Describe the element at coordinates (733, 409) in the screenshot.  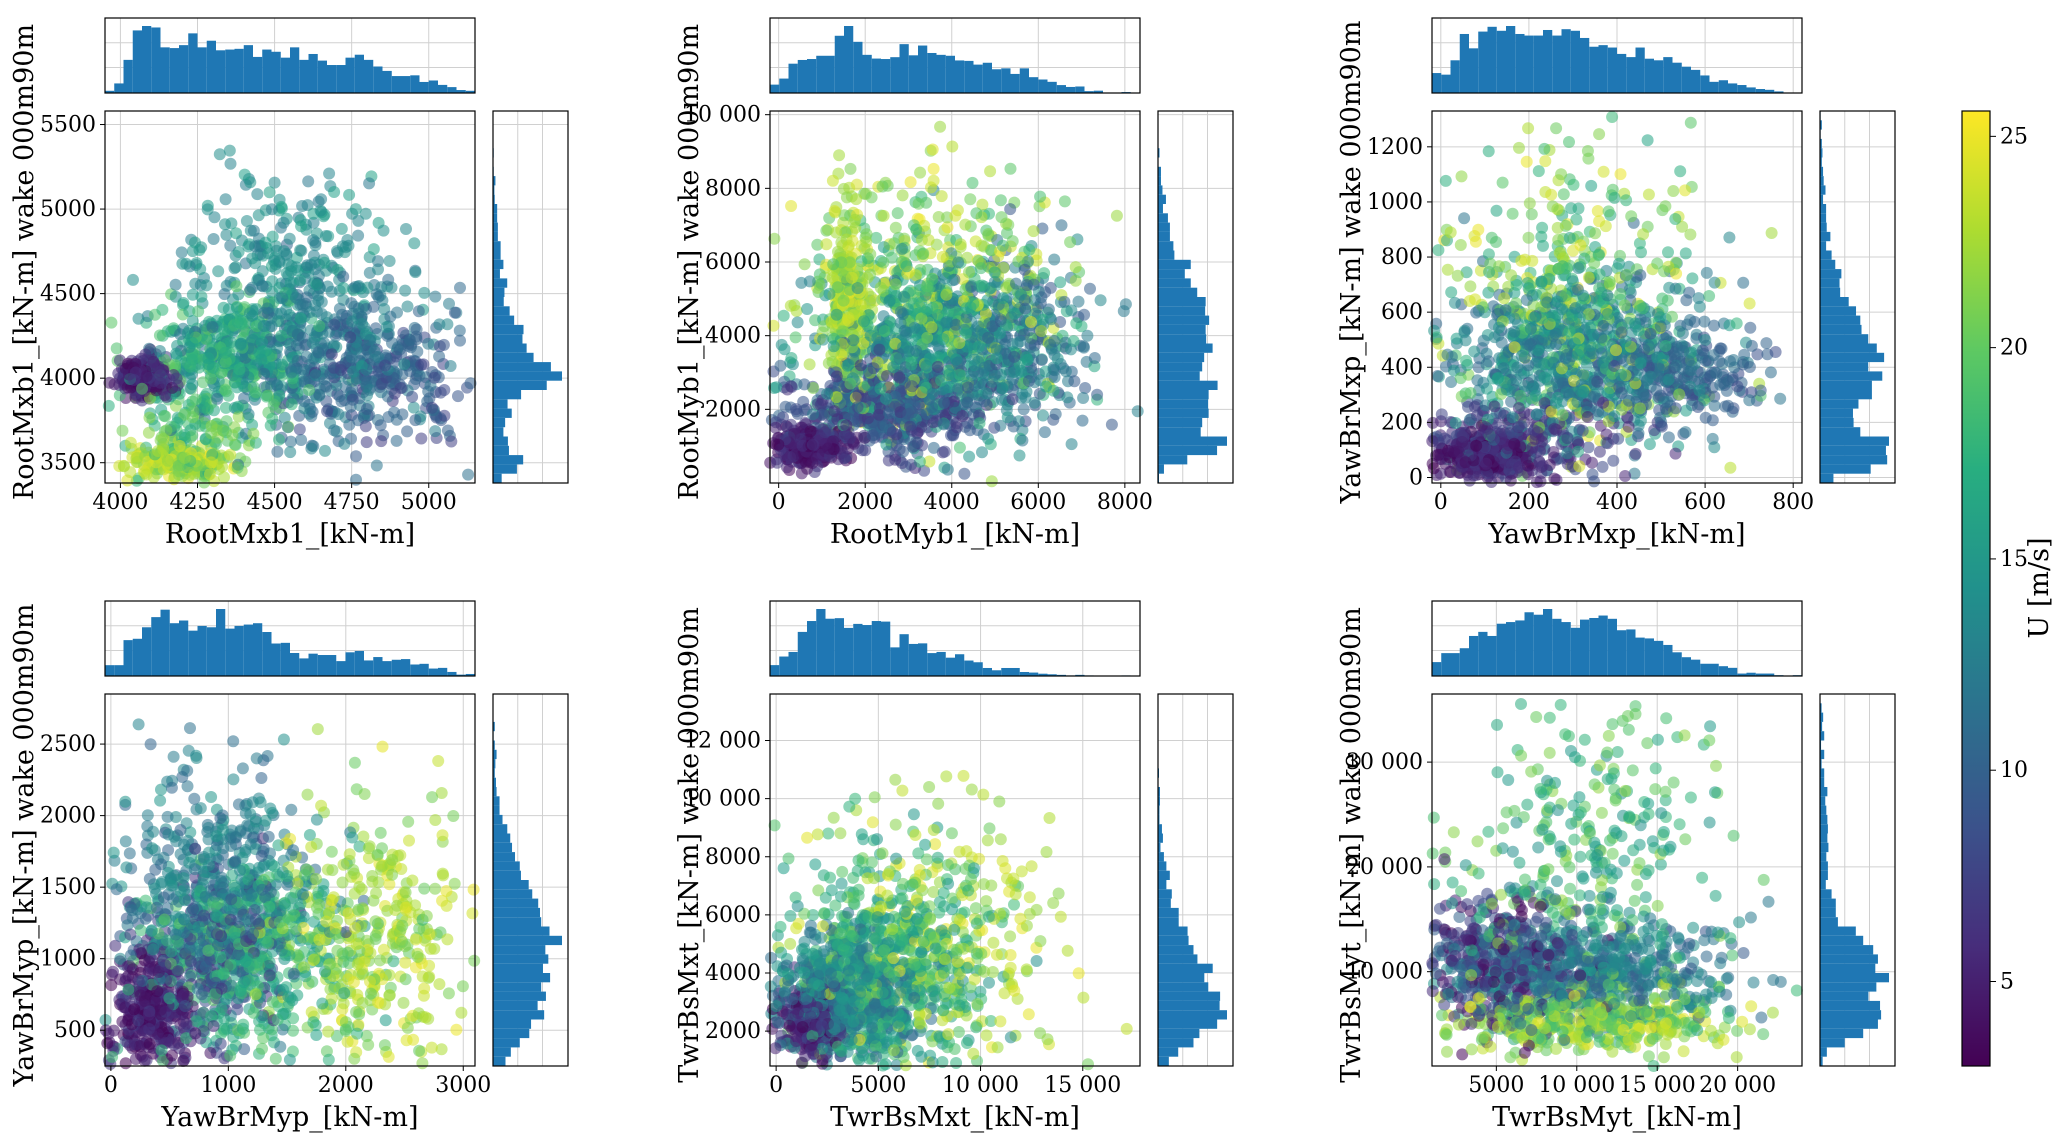
I see `y-tick-label: 2000` at that location.